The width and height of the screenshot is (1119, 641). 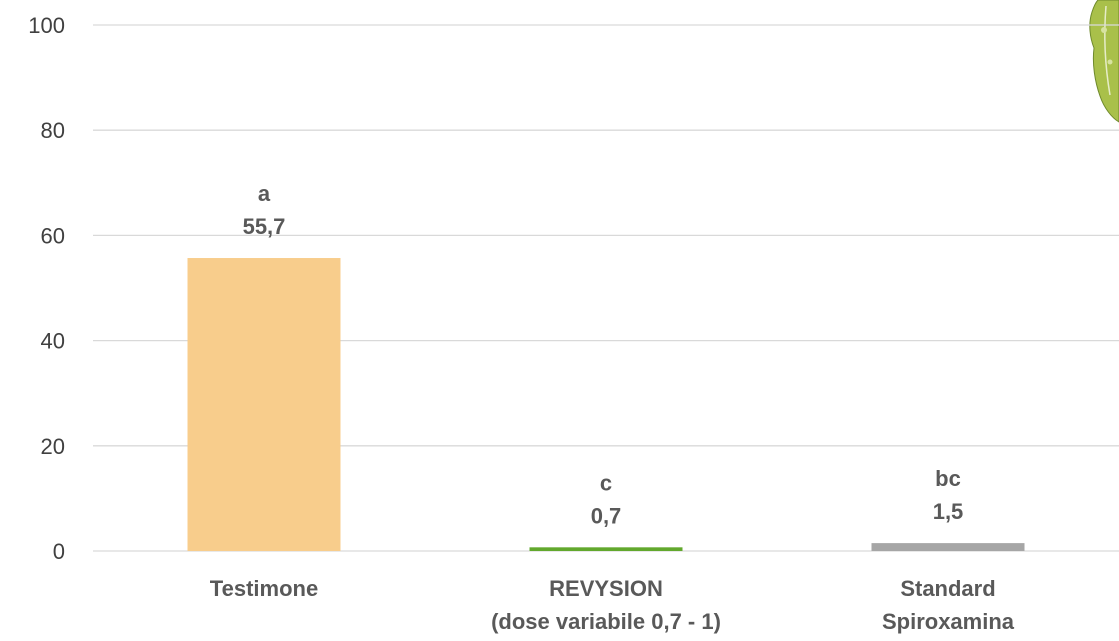 I want to click on data-label-value: 1,5, so click(x=948, y=511).